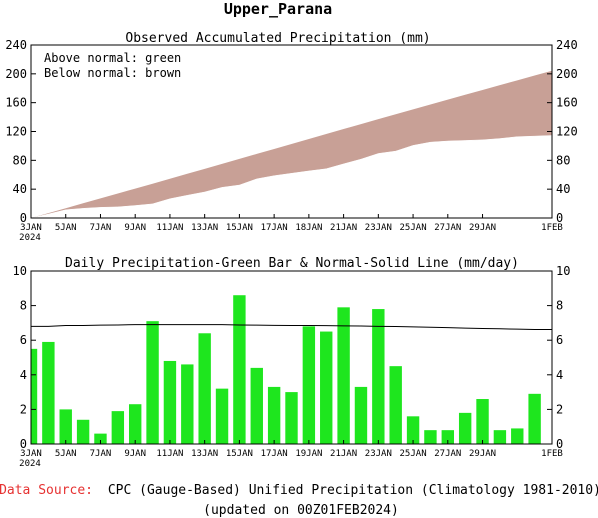 This screenshot has height=518, width=598. What do you see at coordinates (291, 327) in the screenshot?
I see `normal-daily-line` at bounding box center [291, 327].